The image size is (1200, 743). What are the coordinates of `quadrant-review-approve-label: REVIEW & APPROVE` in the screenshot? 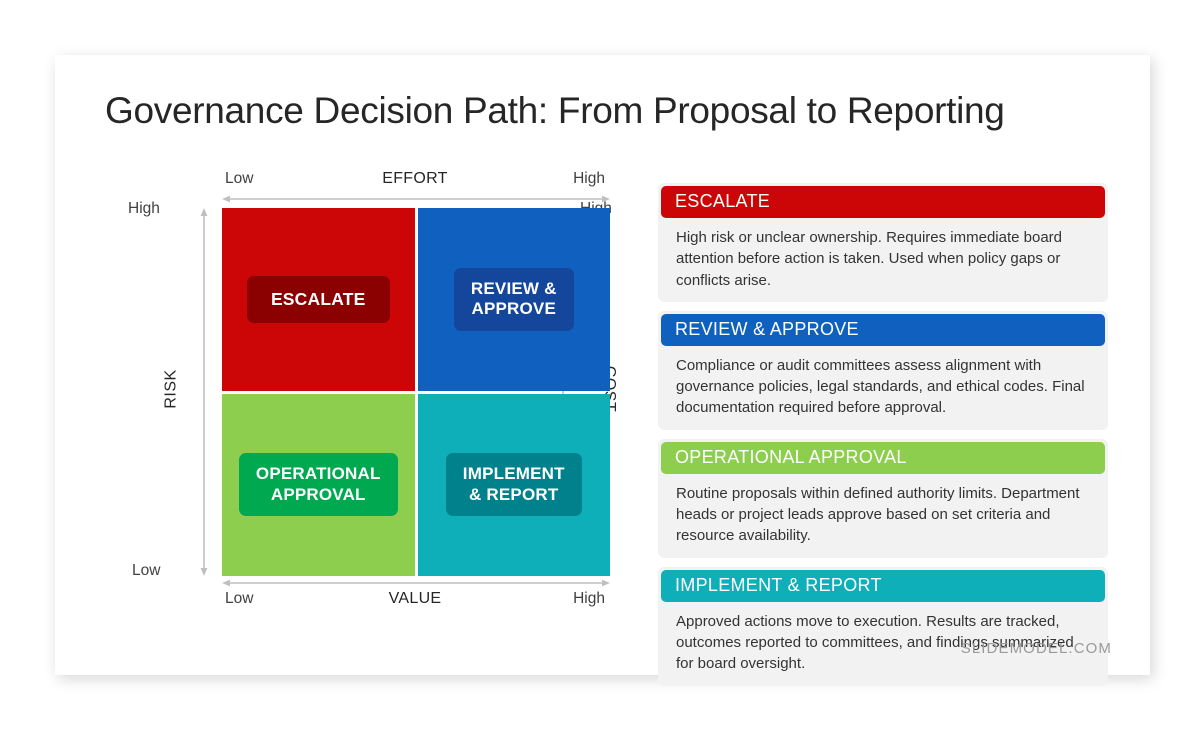 It's located at (513, 299).